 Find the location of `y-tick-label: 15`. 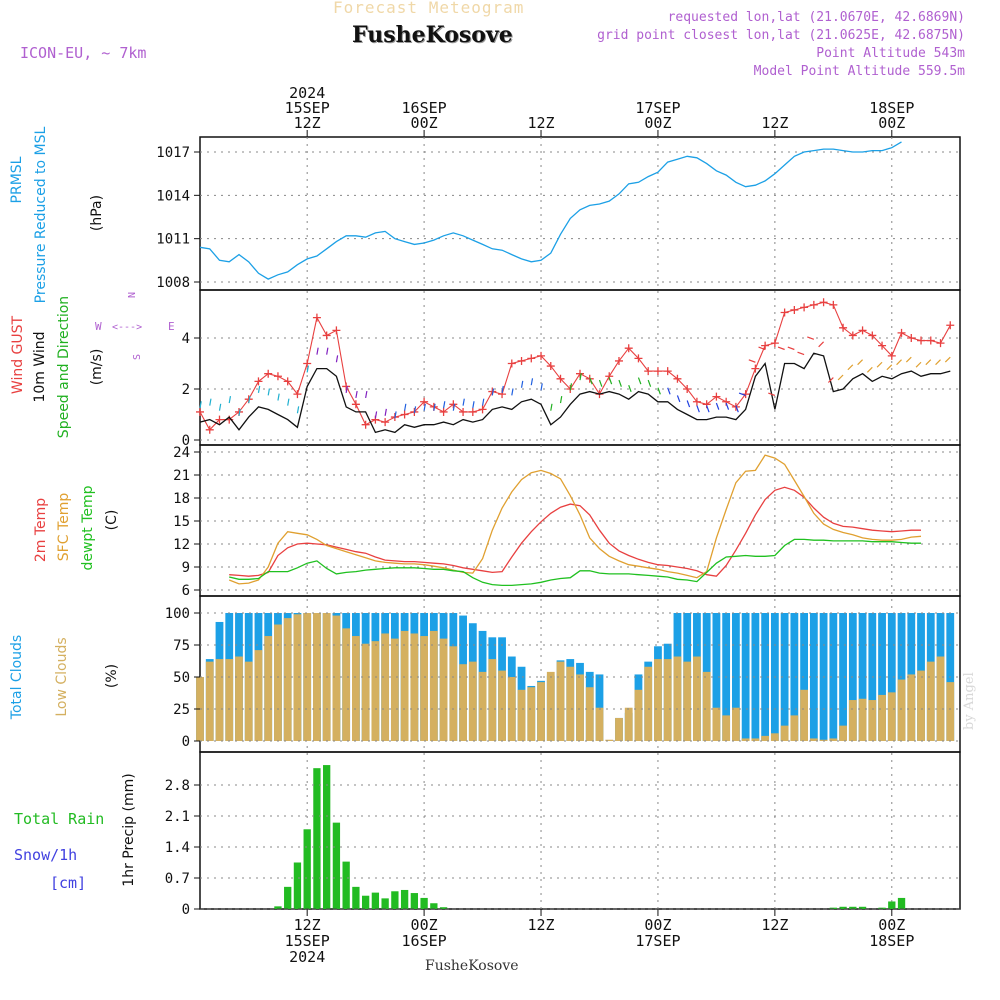

y-tick-label: 15 is located at coordinates (181, 522).